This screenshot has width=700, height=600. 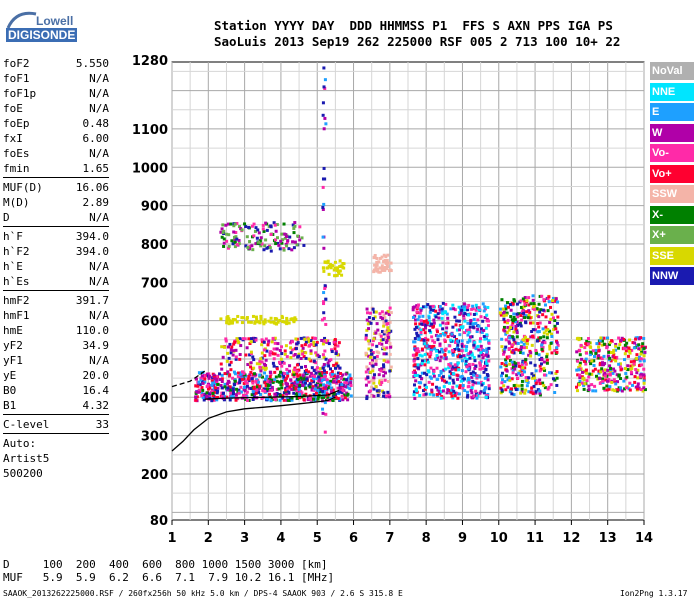 What do you see at coordinates (56, 187) in the screenshot?
I see `param-row: MUF(D) 16.06` at bounding box center [56, 187].